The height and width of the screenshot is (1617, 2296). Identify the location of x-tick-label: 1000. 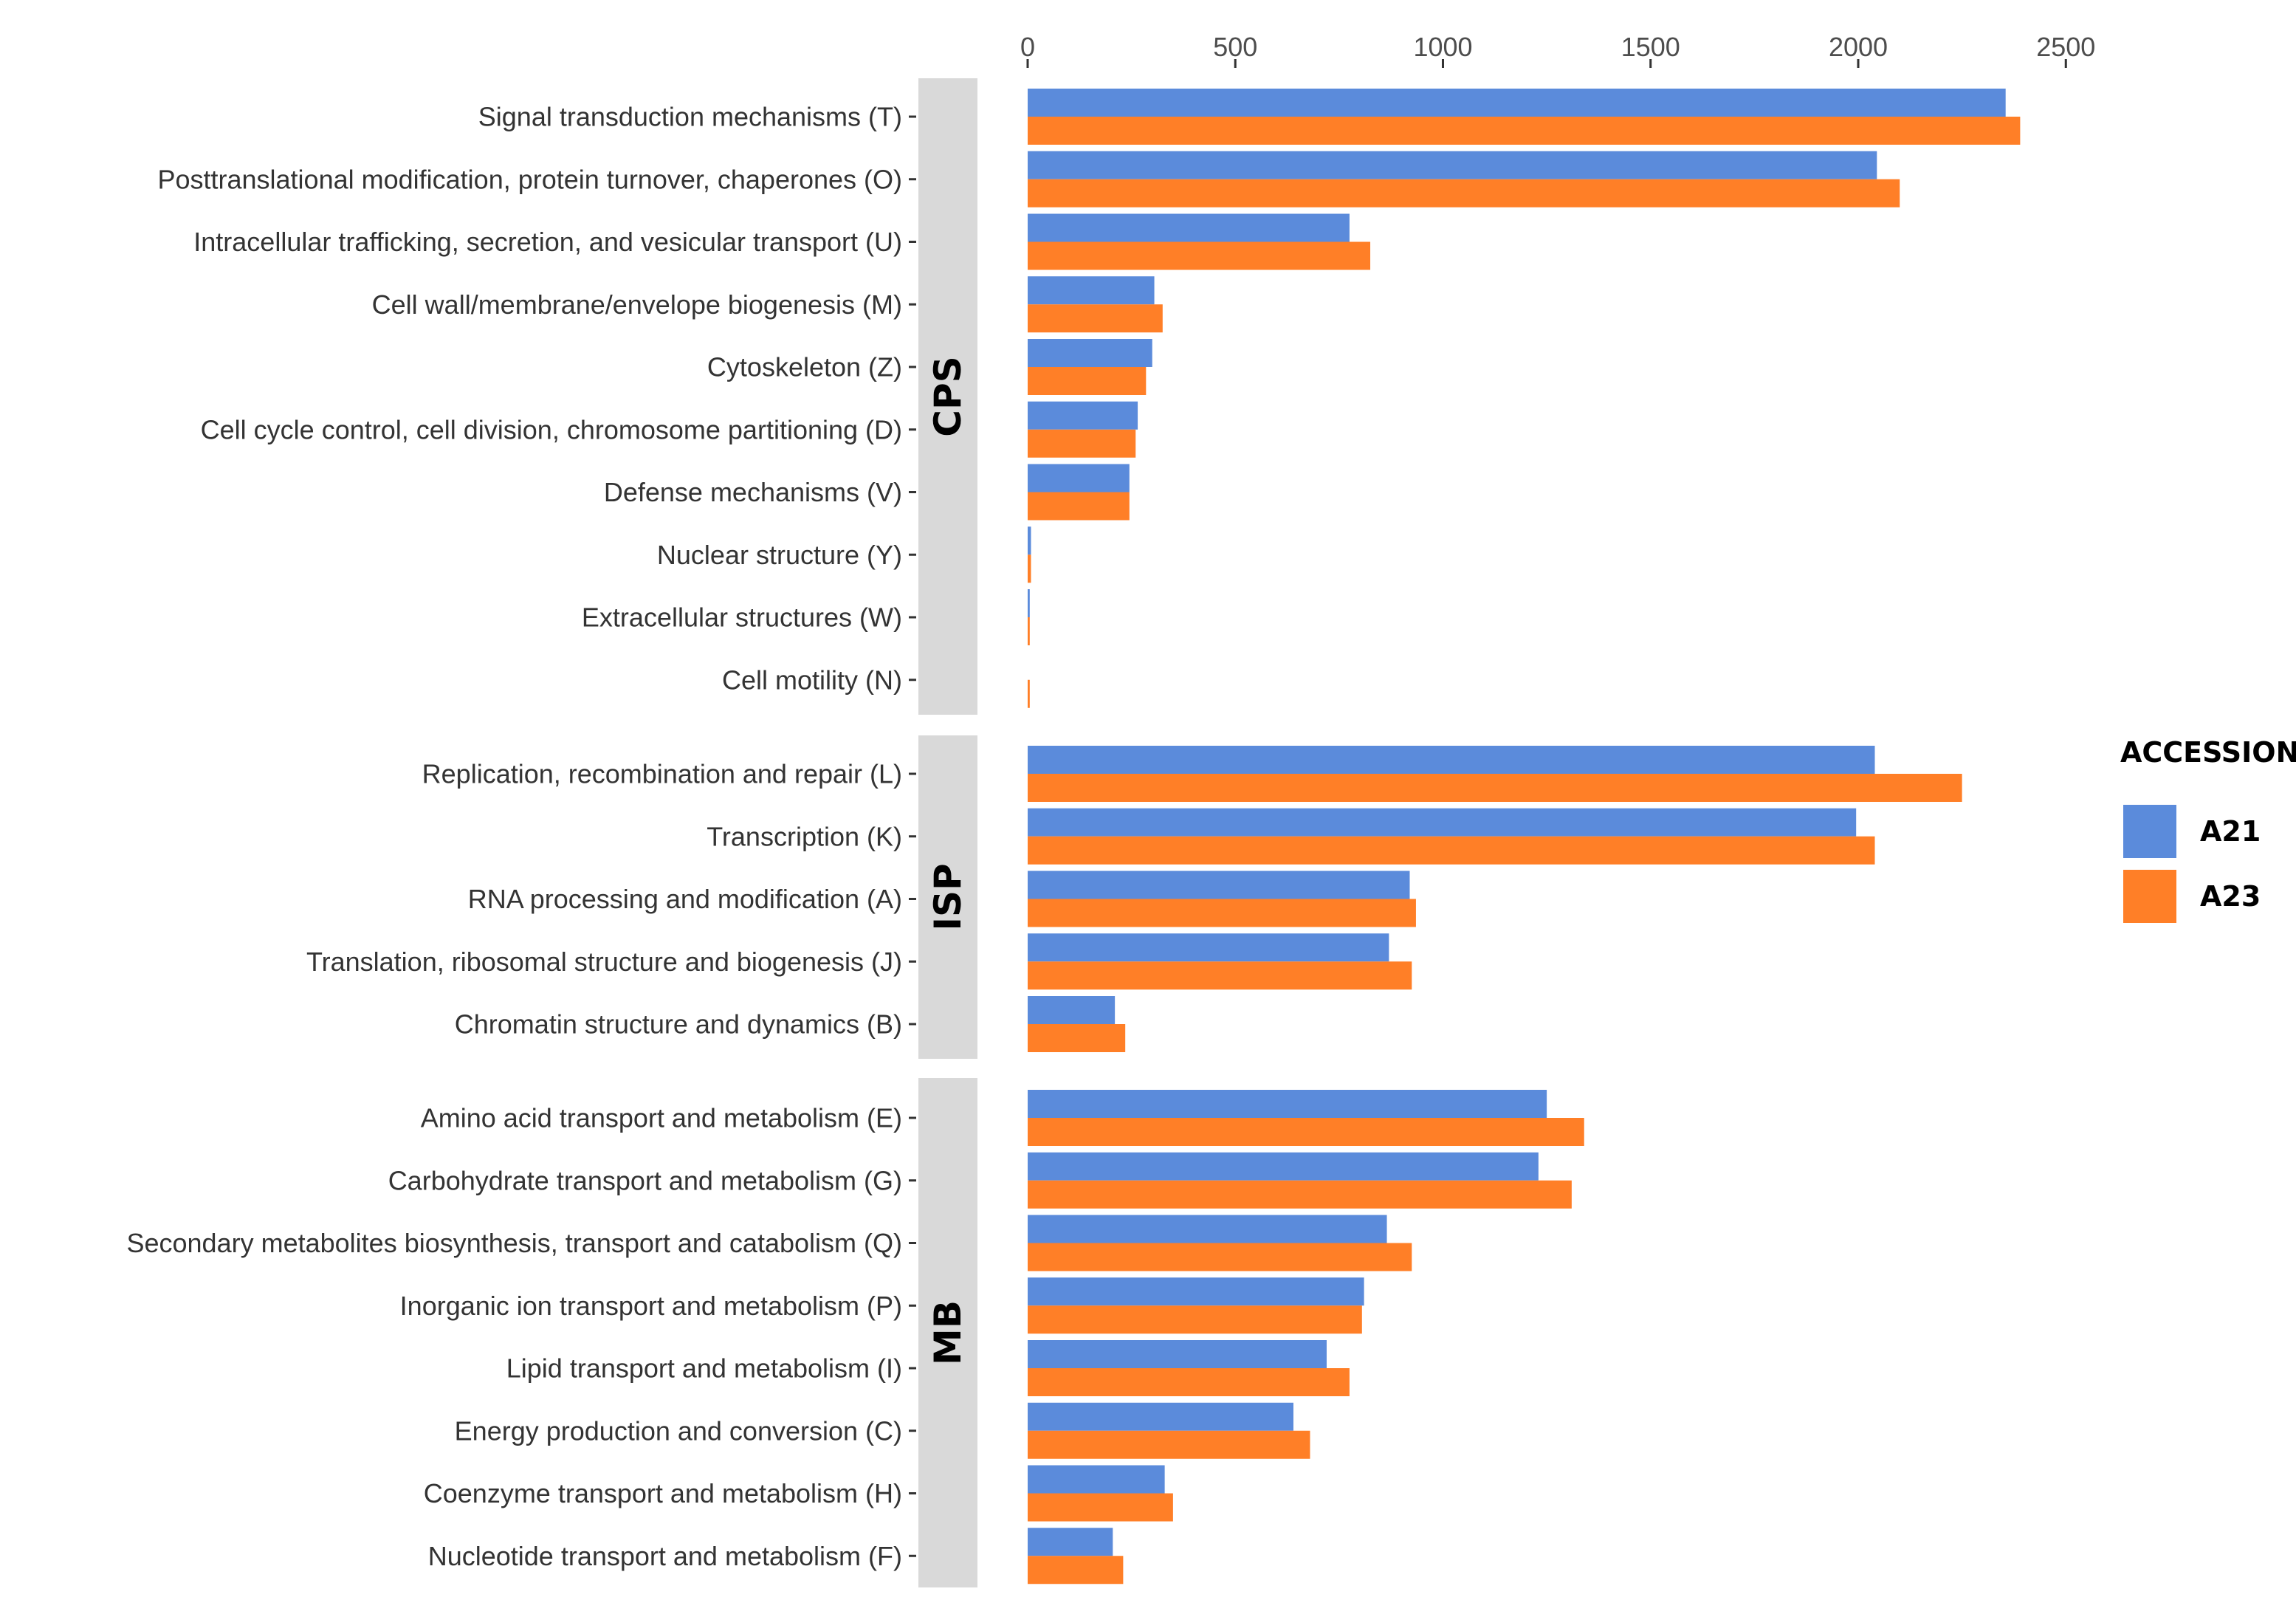
(1443, 47).